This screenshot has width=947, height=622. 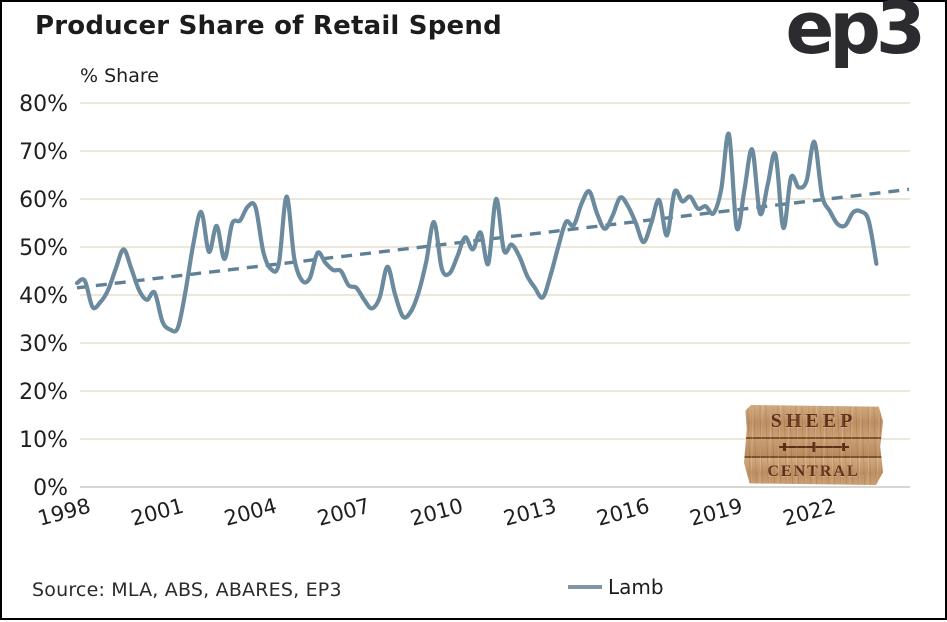 I want to click on x-tick-label: 2016, so click(x=623, y=512).